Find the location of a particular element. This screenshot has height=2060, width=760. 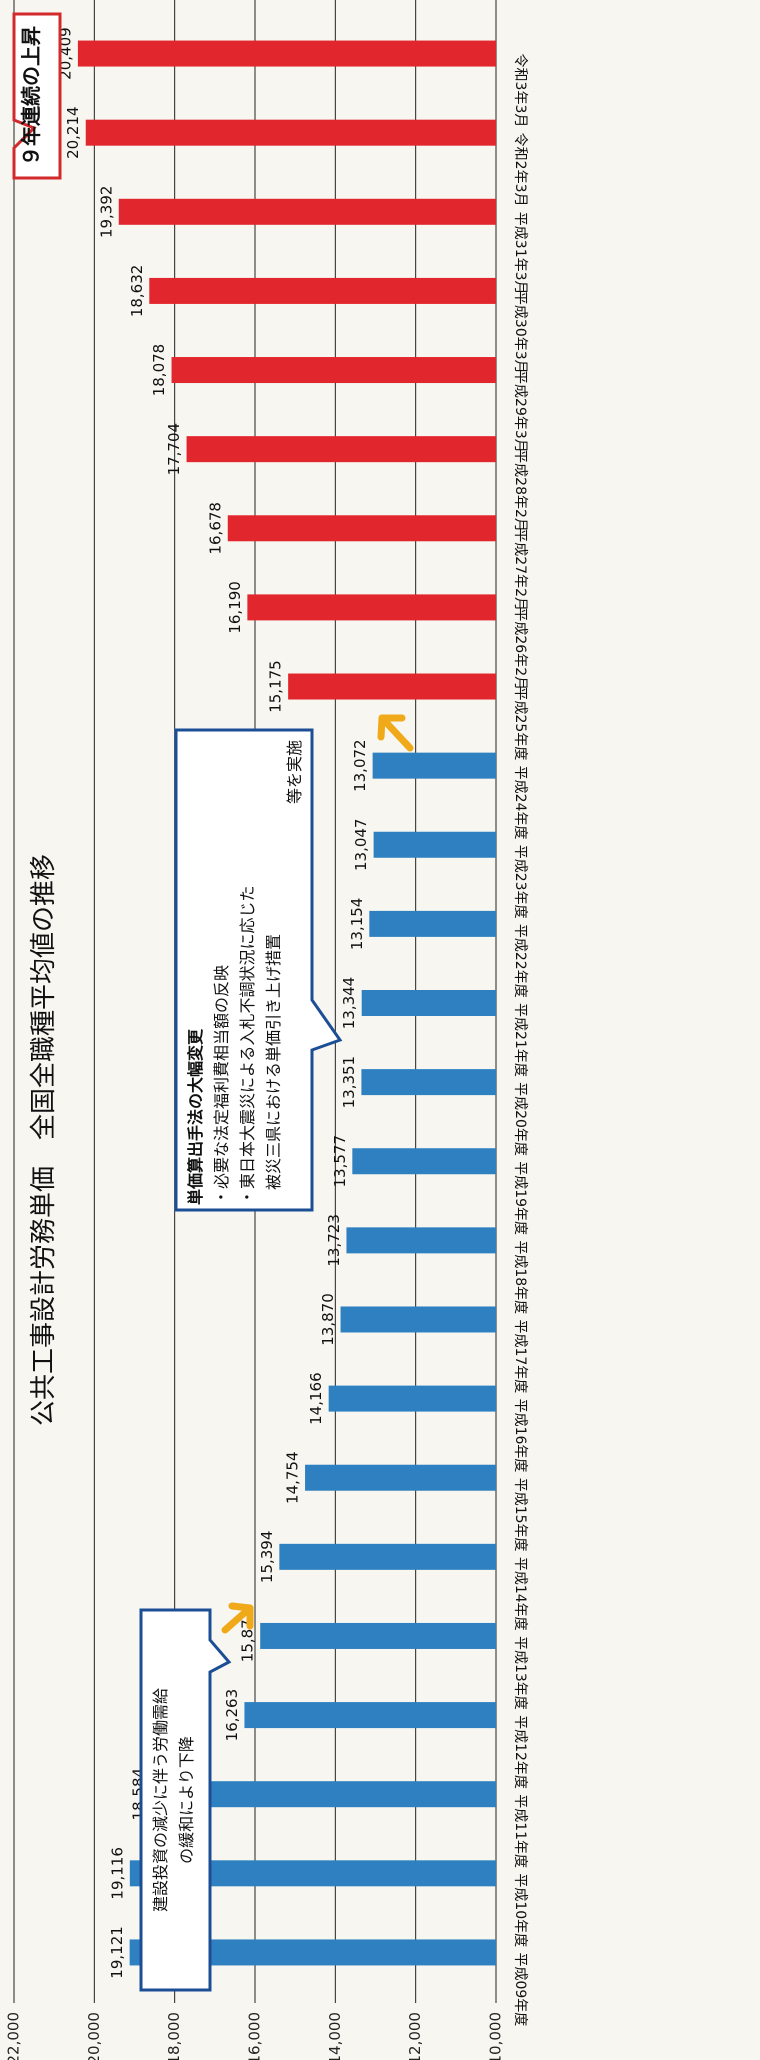

rise-callout-box is located at coordinates (37, 96).